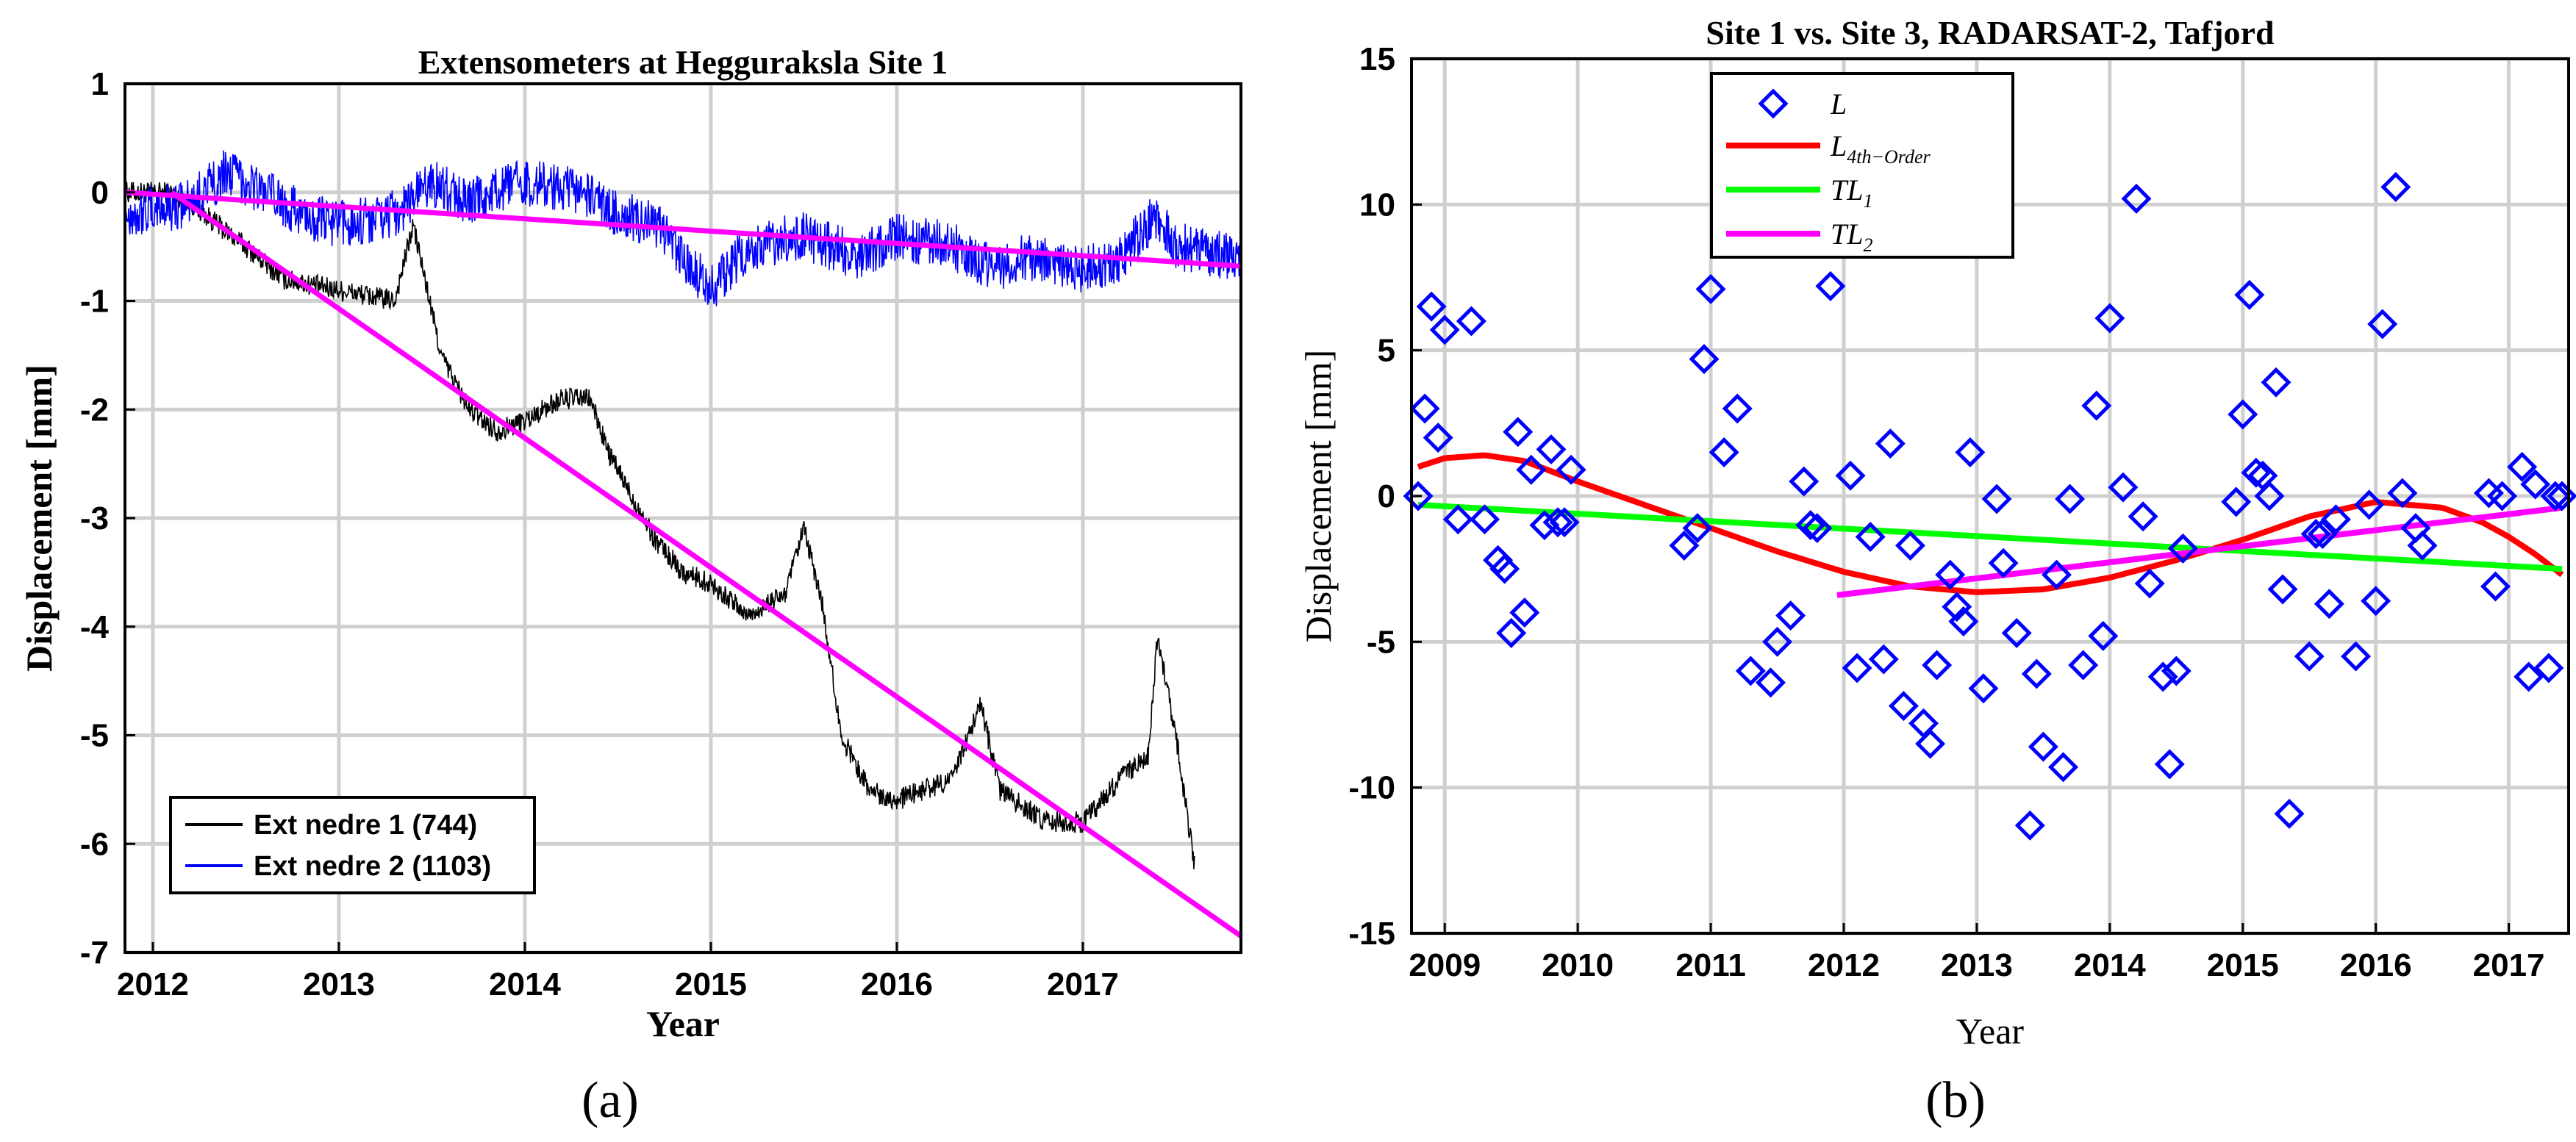  I want to click on chart-a-tick-label-x: 2014, so click(525, 984).